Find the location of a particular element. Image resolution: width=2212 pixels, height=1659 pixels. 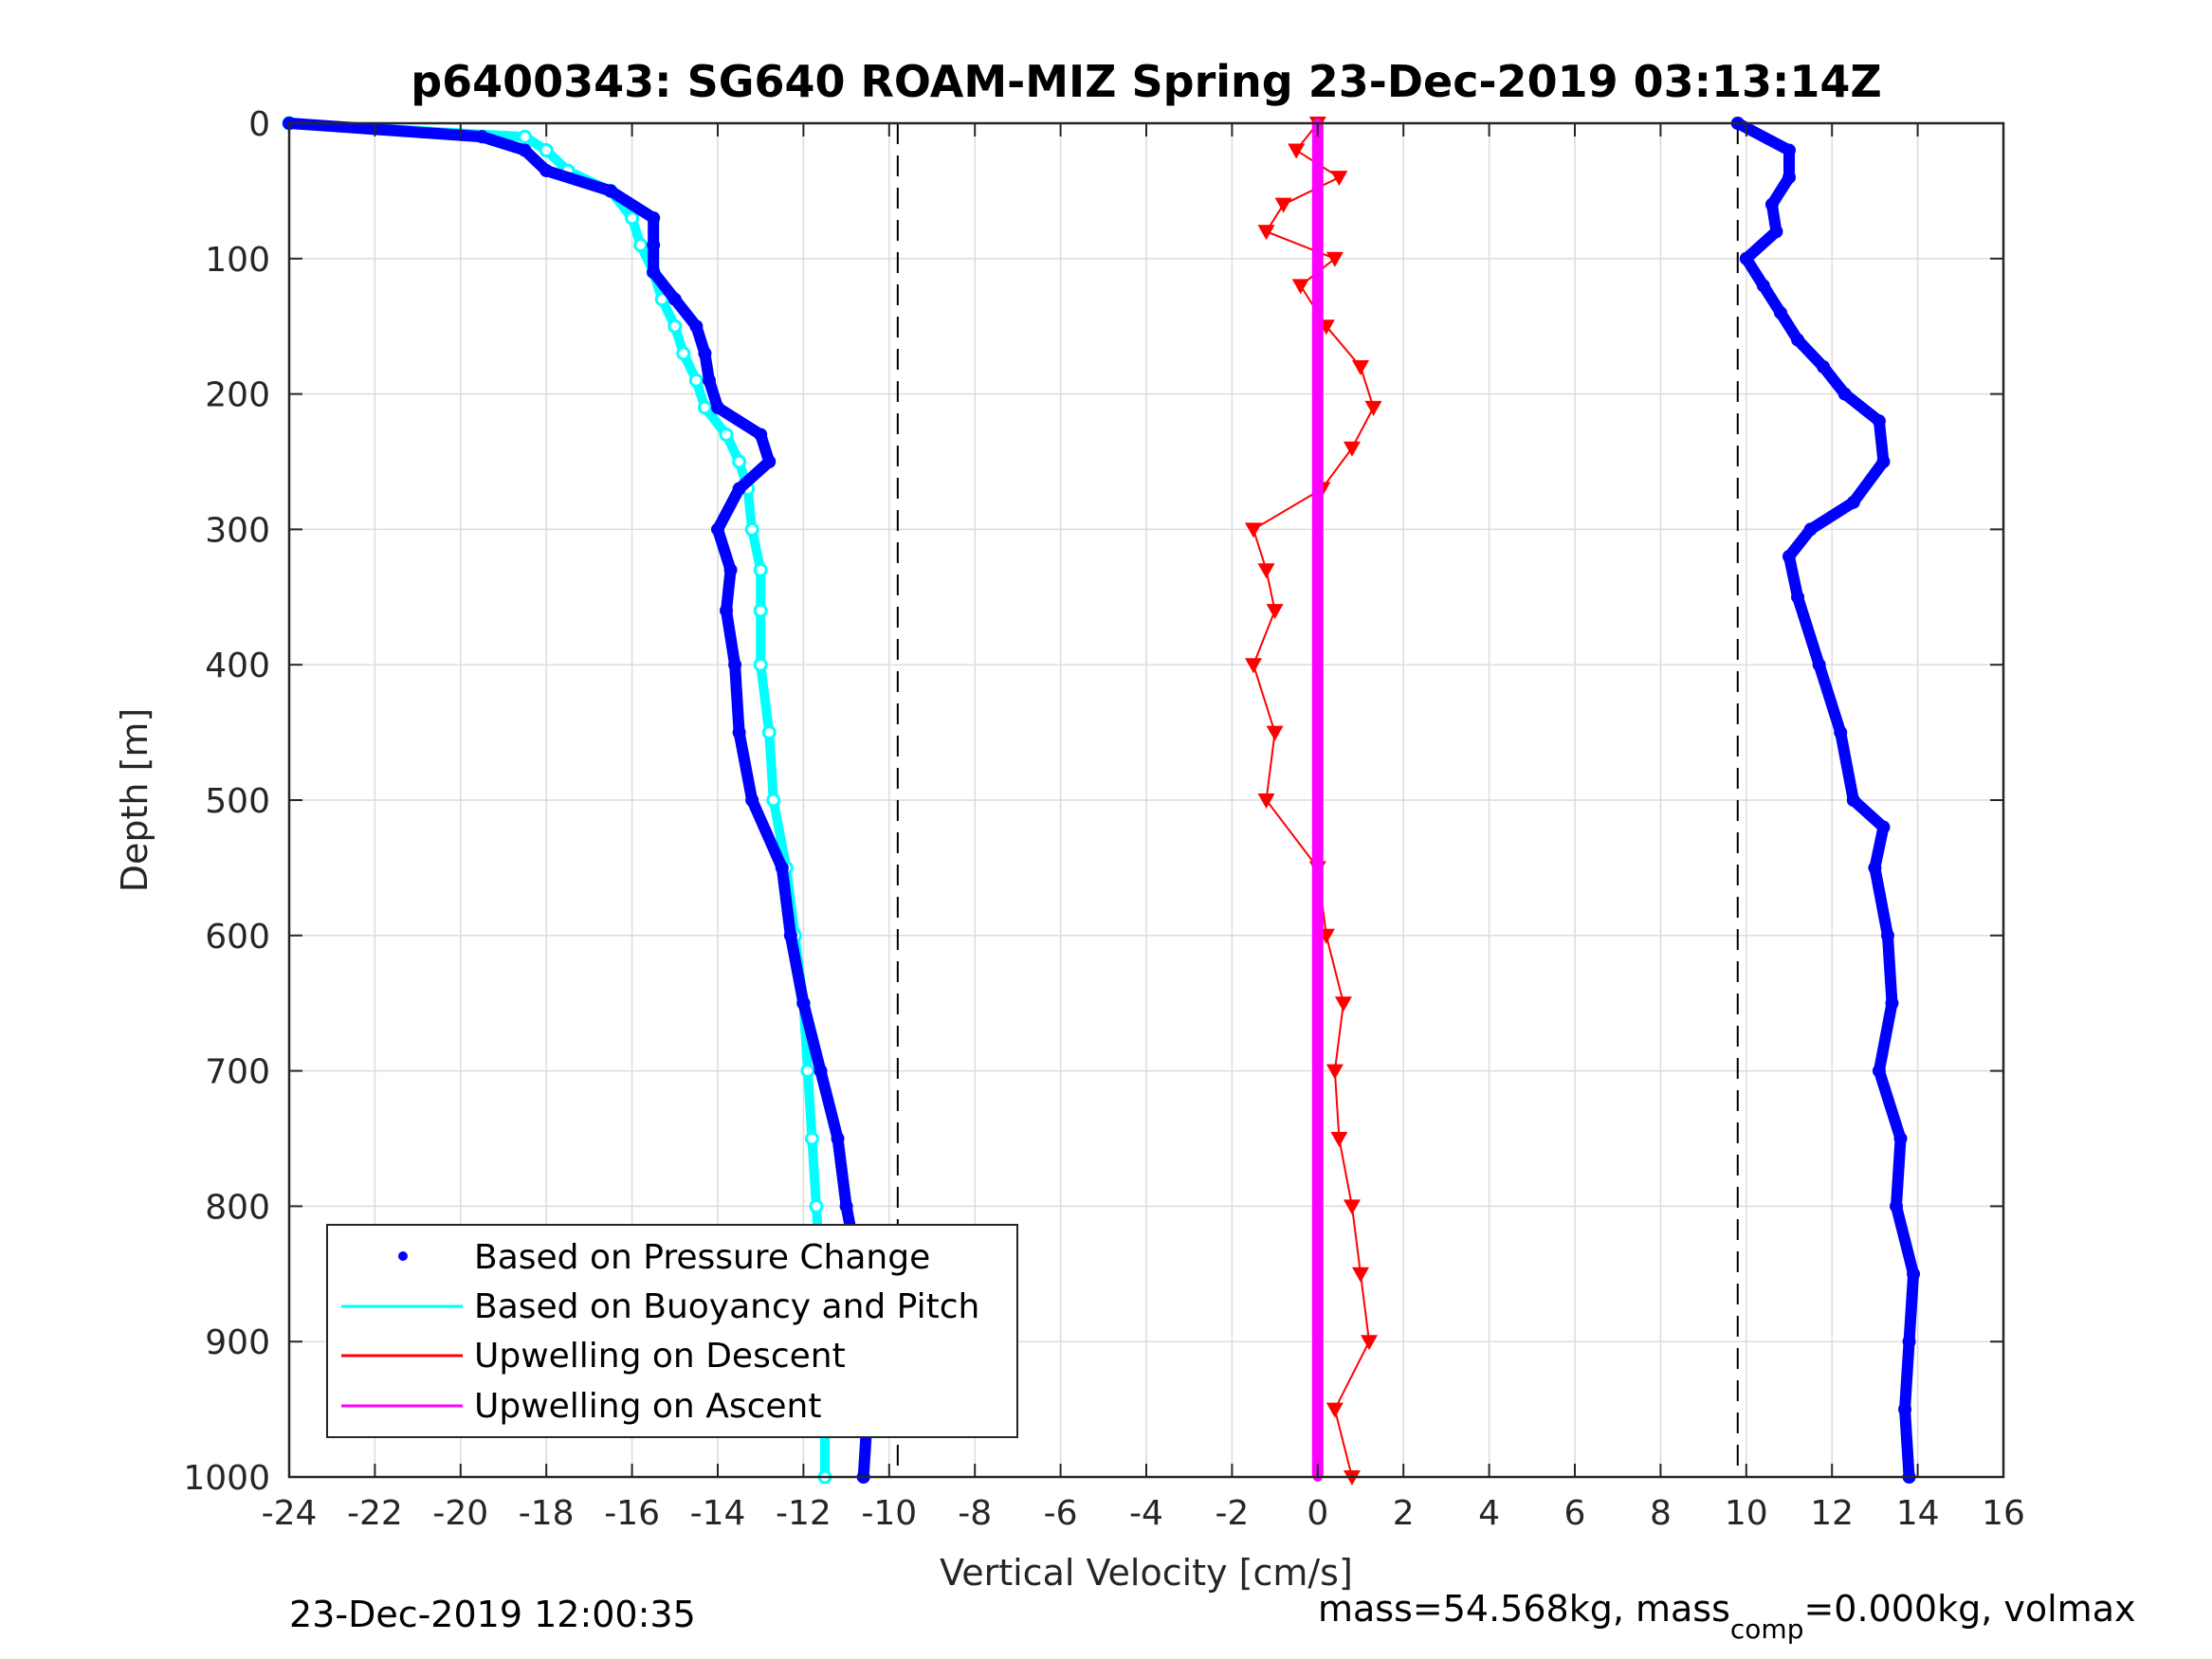

legend-label-upwelling-descent: Upwelling on Descent is located at coordinates (660, 1356).